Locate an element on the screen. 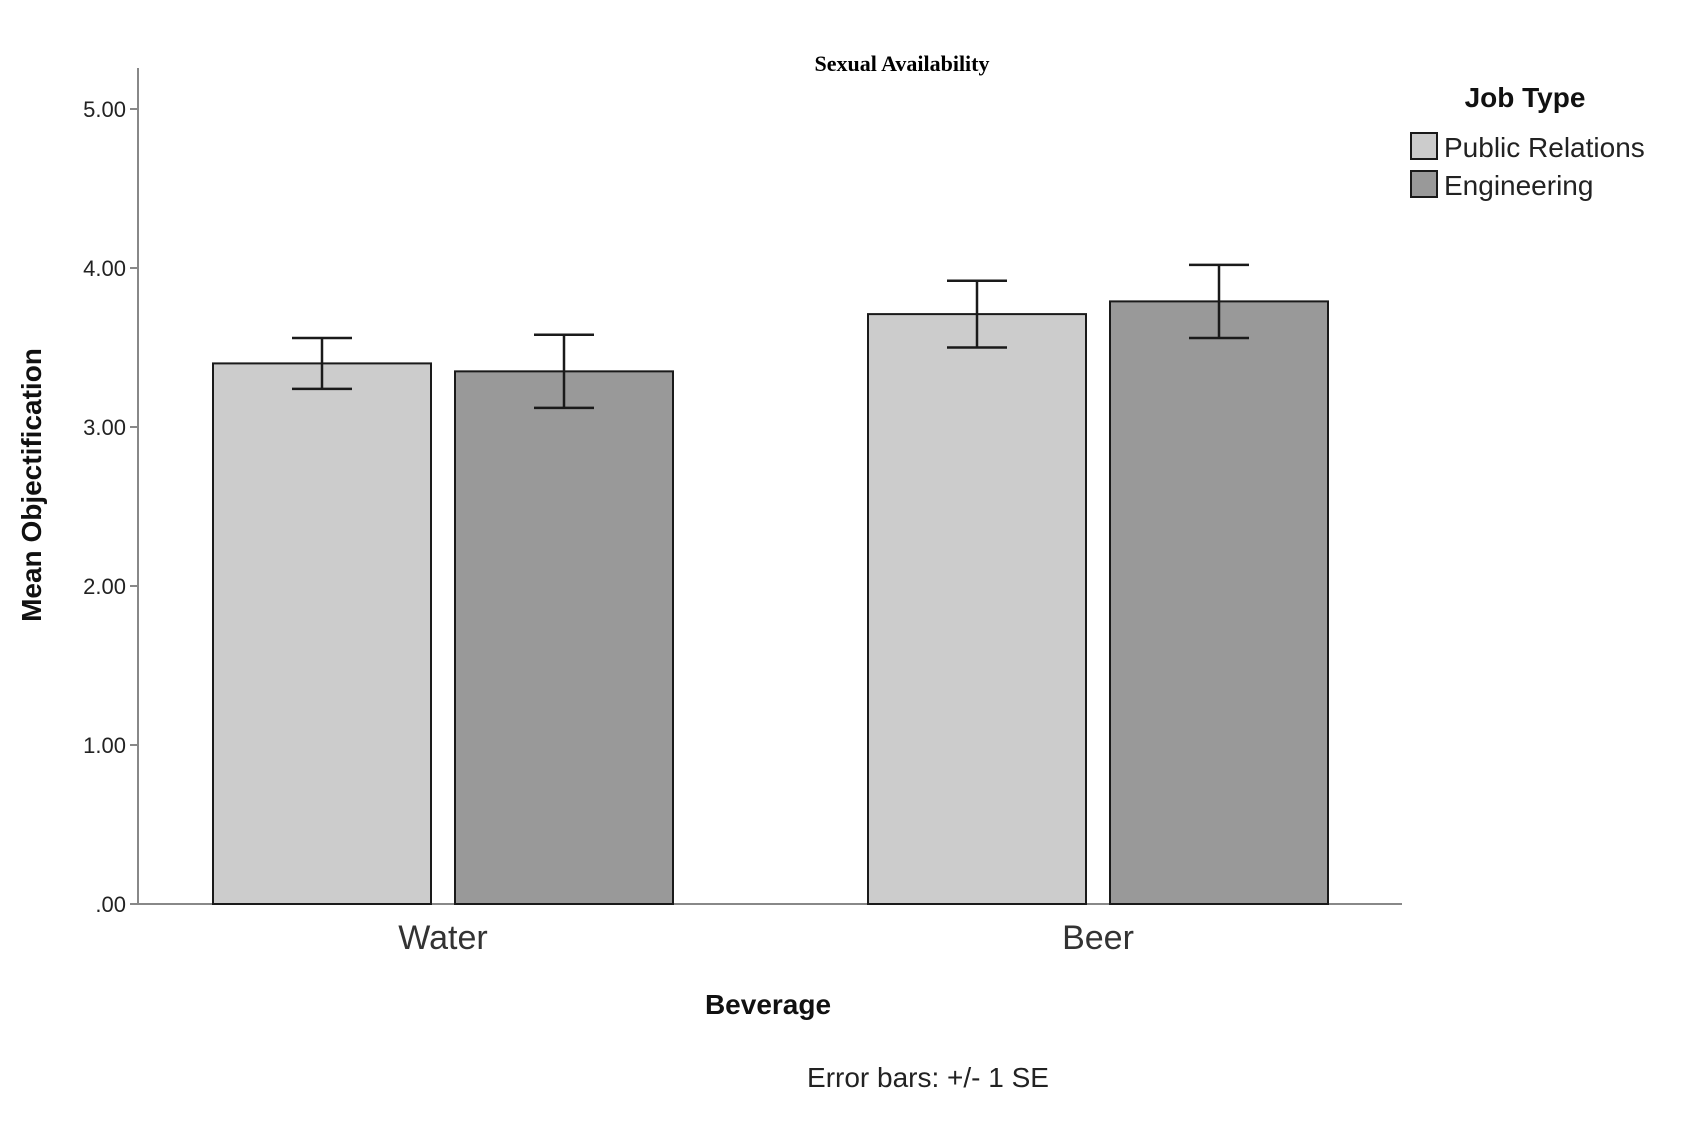 The image size is (1693, 1128). chart-title: Sexual Availability is located at coordinates (901, 63).